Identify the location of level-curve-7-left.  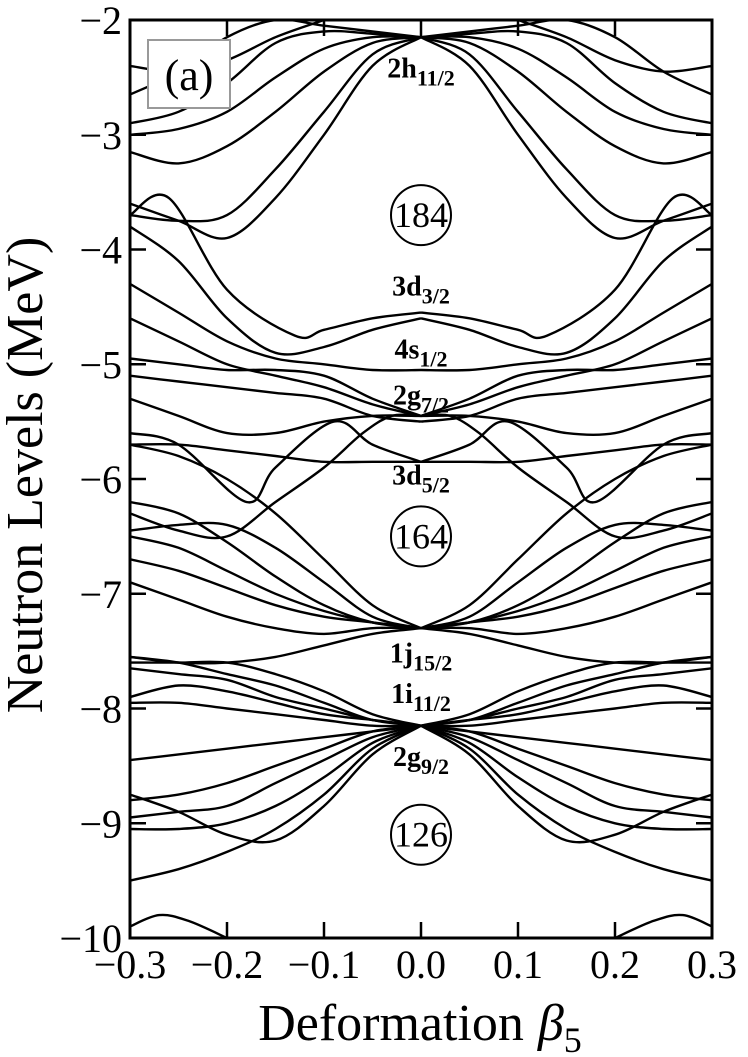
(276, 266).